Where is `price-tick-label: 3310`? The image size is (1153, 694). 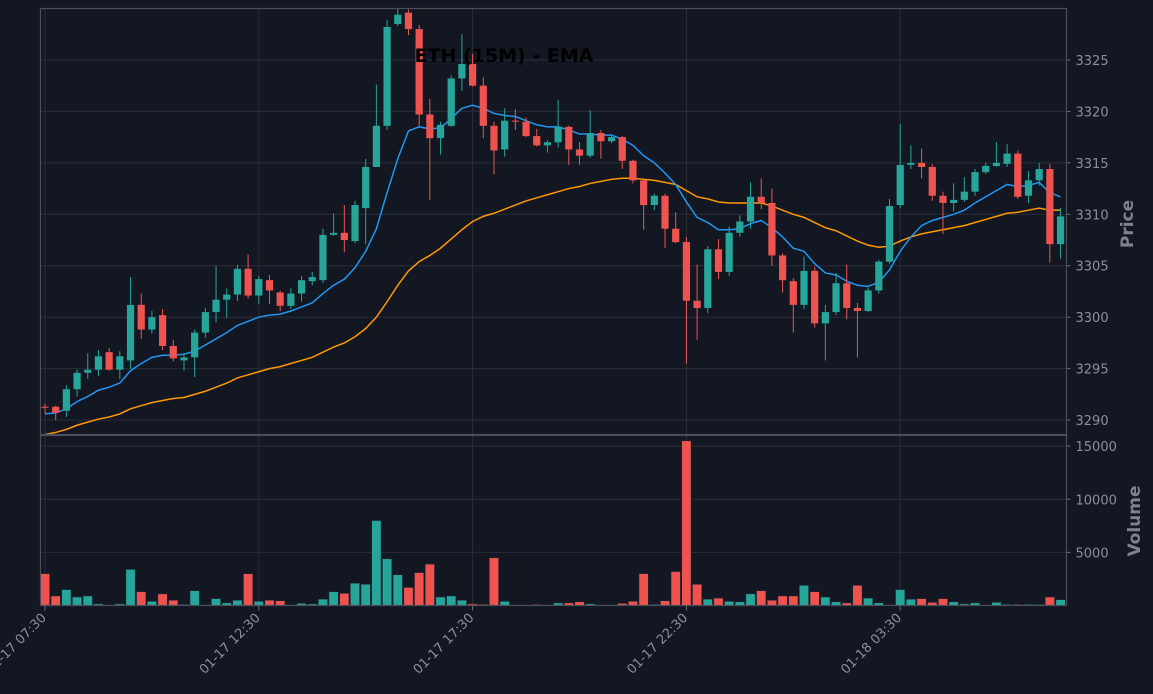 price-tick-label: 3310 is located at coordinates (1092, 215).